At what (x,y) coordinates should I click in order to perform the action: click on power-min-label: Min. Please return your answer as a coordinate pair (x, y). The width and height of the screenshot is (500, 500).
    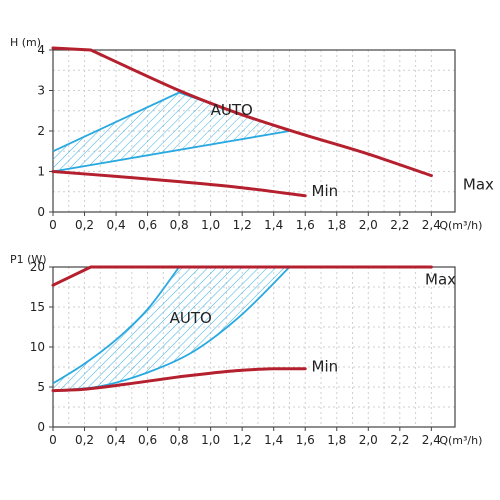
    Looking at the image, I should click on (325, 367).